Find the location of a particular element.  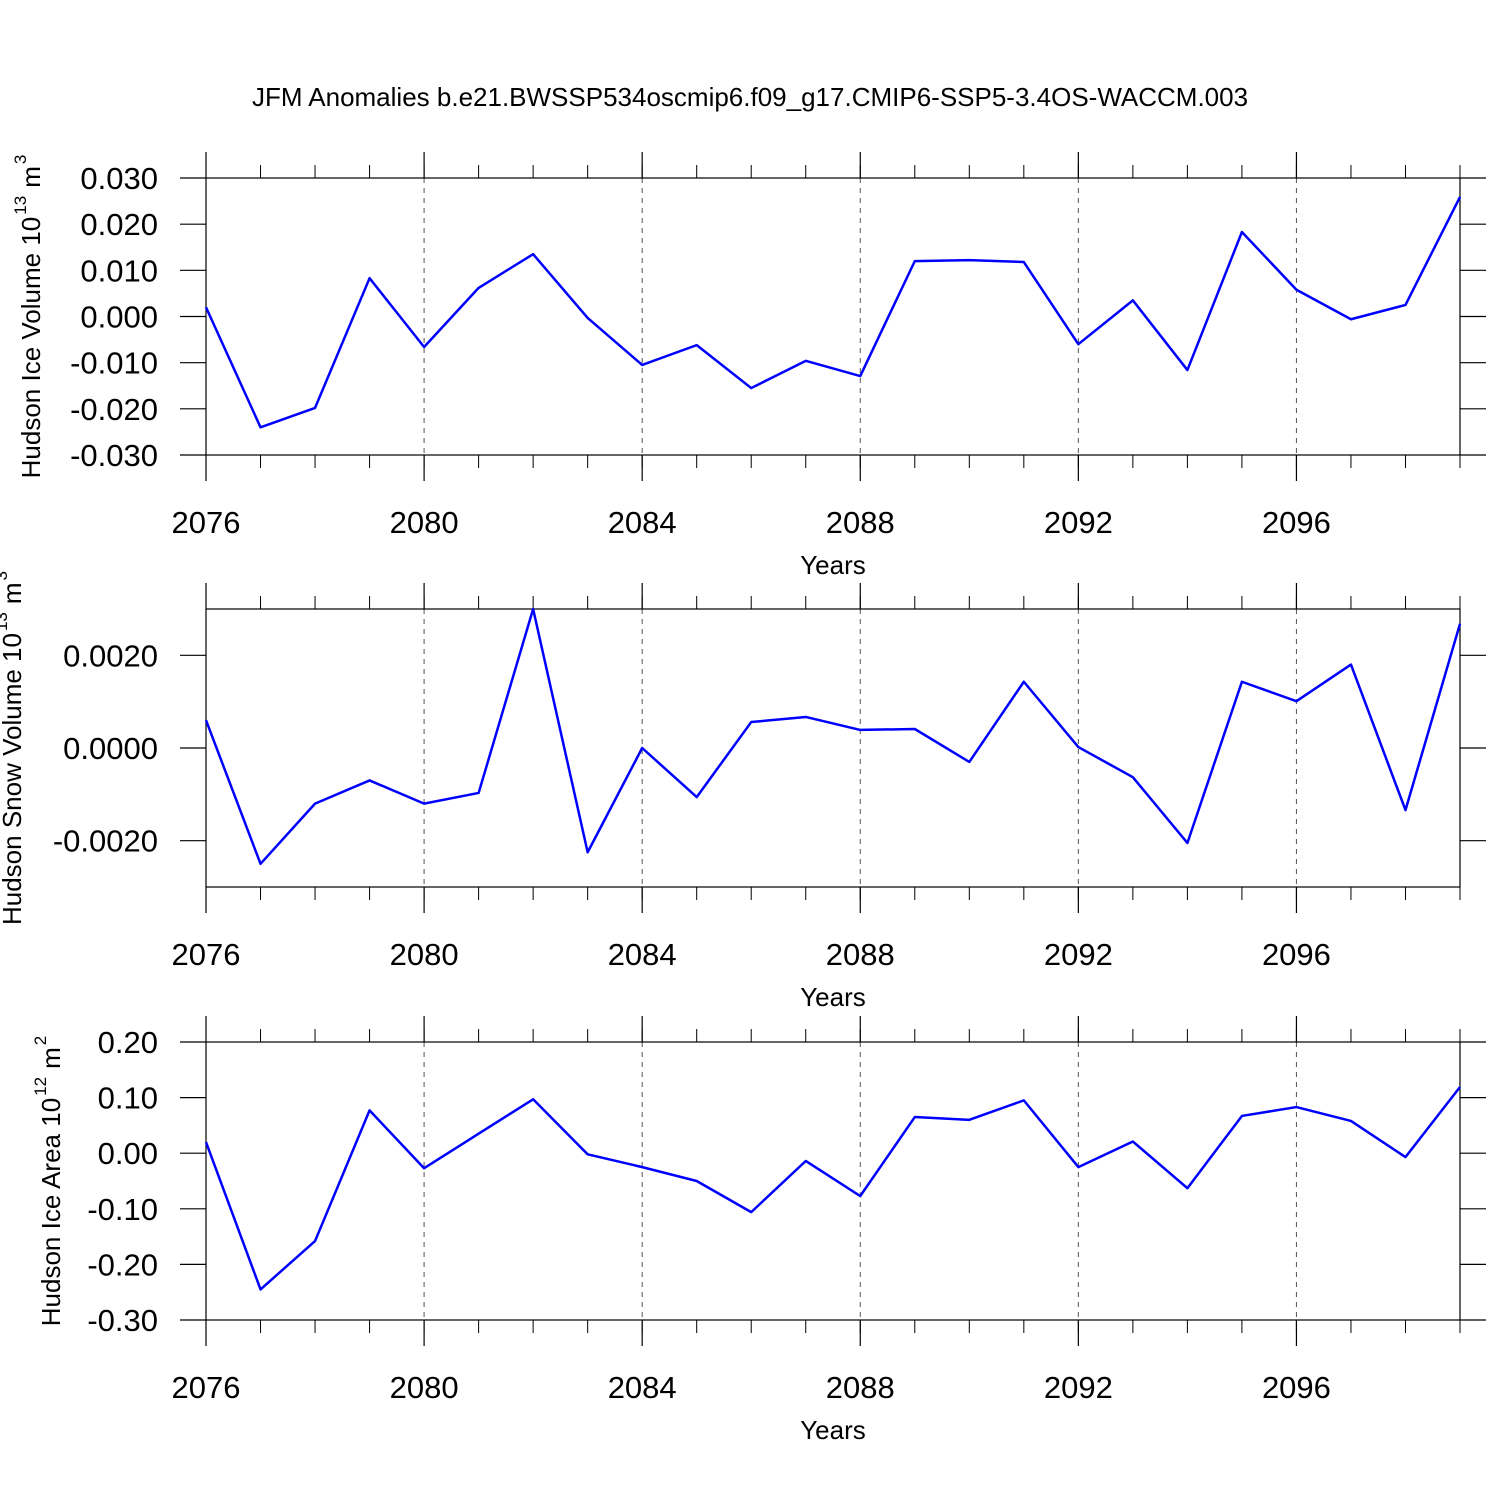

y-tick-label: 0.010 is located at coordinates (119, 270).